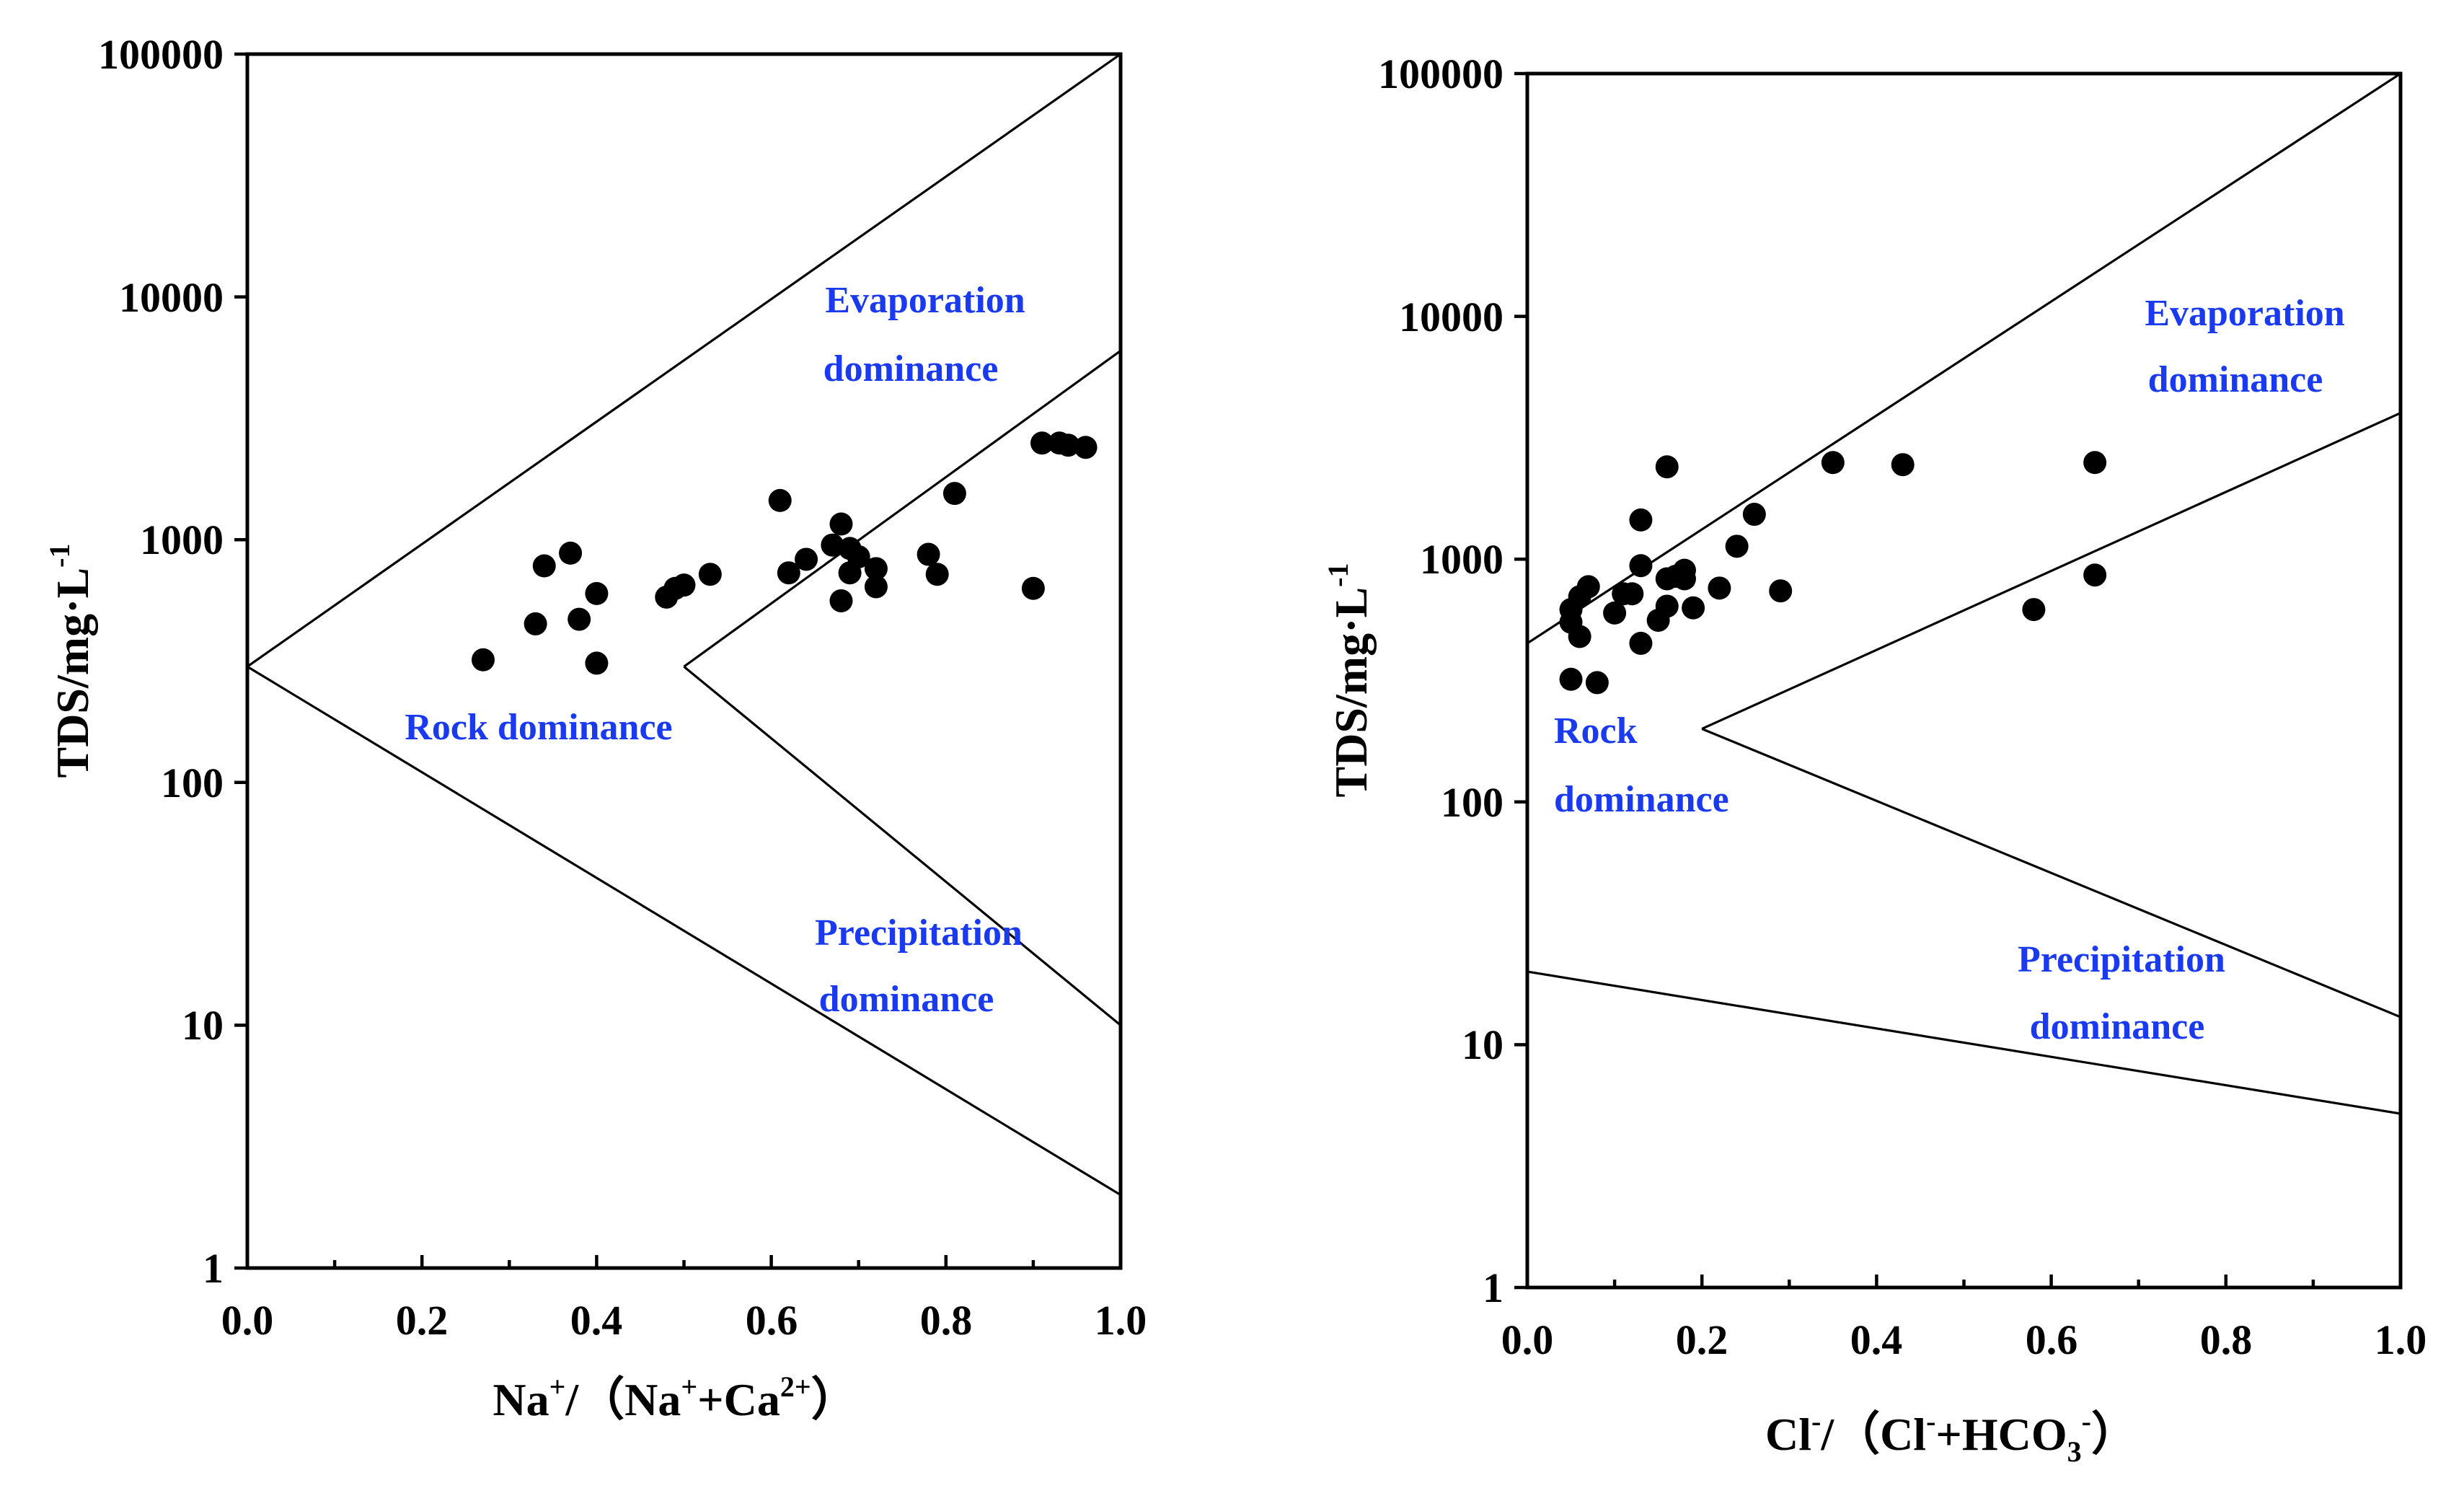  What do you see at coordinates (2074, 1451) in the screenshot?
I see `x-title-sub: 3` at bounding box center [2074, 1451].